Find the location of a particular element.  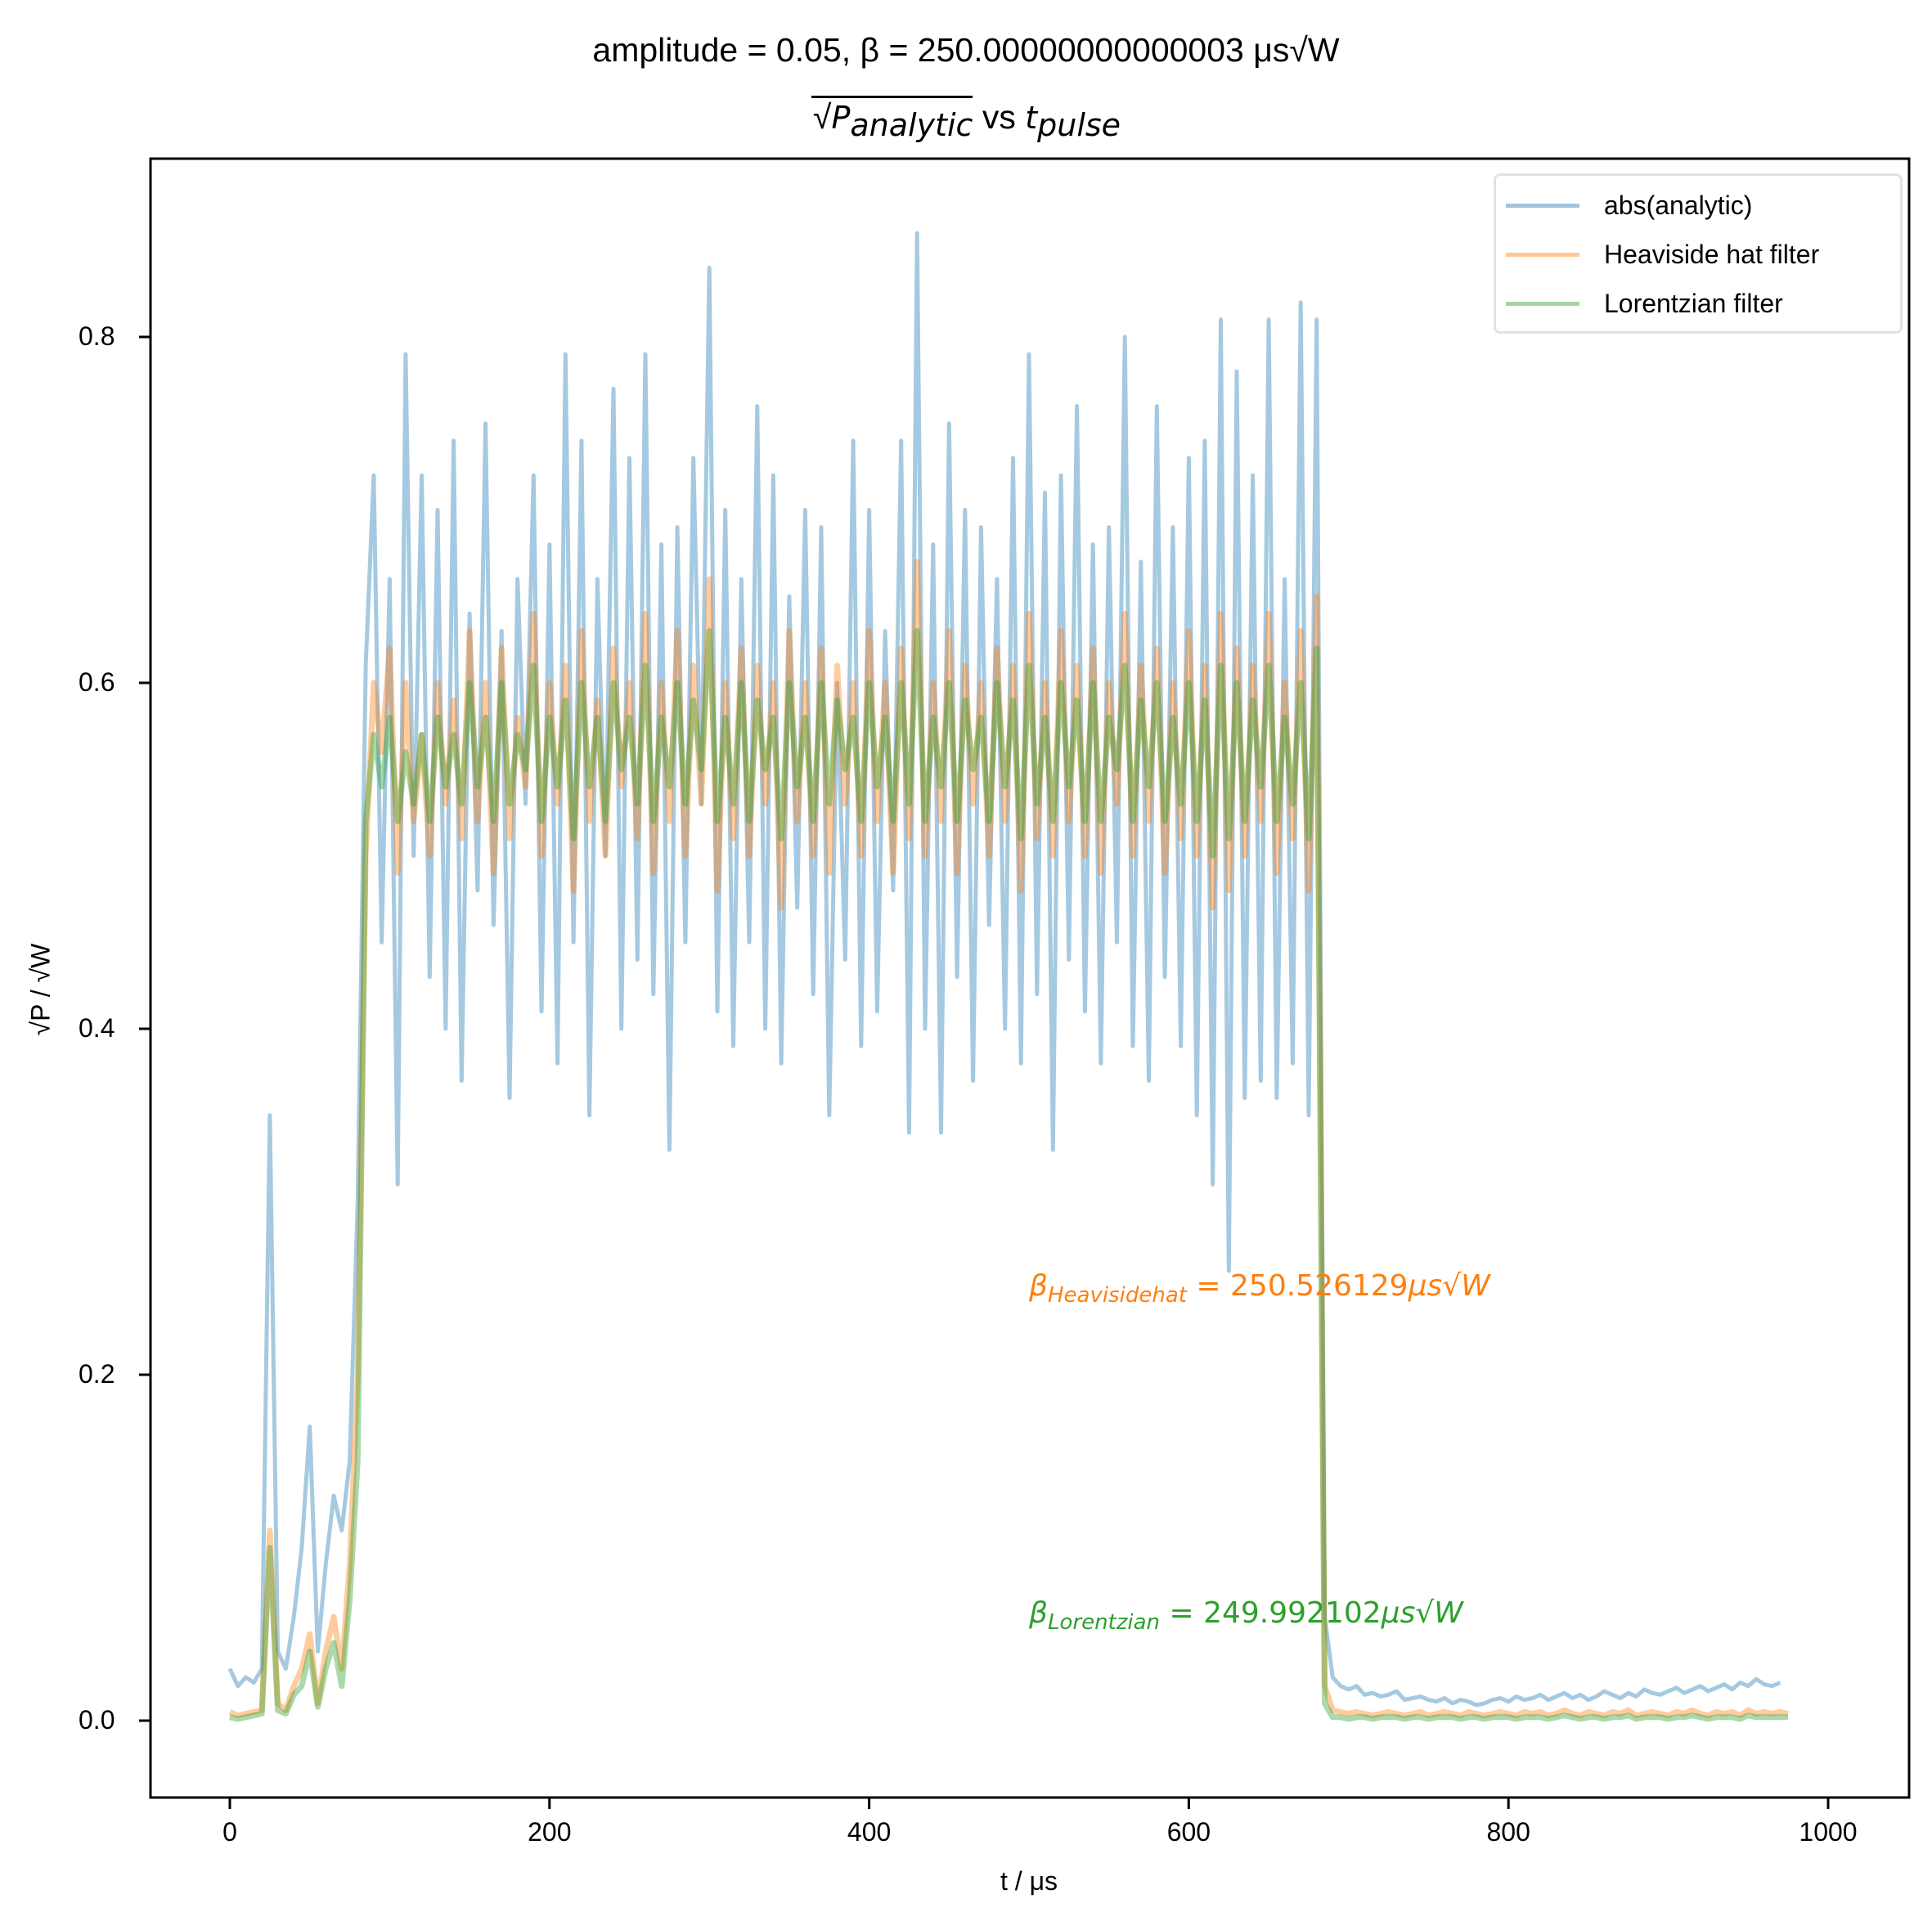

y-tick-label: 0.6 is located at coordinates (97, 682).